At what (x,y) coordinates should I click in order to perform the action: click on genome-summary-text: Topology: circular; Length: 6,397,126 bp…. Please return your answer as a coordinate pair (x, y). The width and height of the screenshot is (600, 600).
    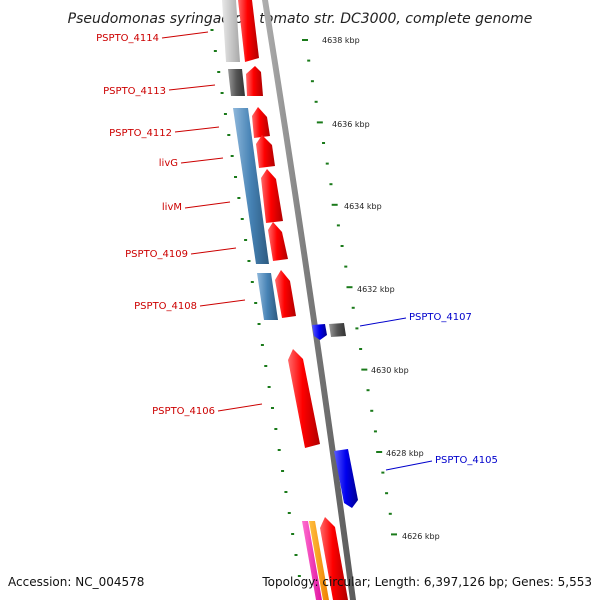
    Looking at the image, I should click on (426, 582).